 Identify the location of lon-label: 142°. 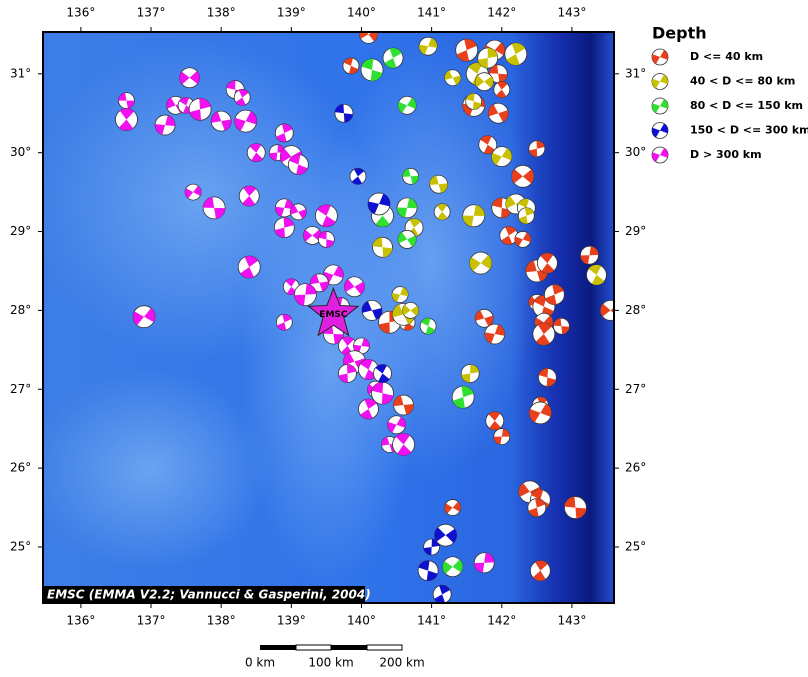
(501, 621).